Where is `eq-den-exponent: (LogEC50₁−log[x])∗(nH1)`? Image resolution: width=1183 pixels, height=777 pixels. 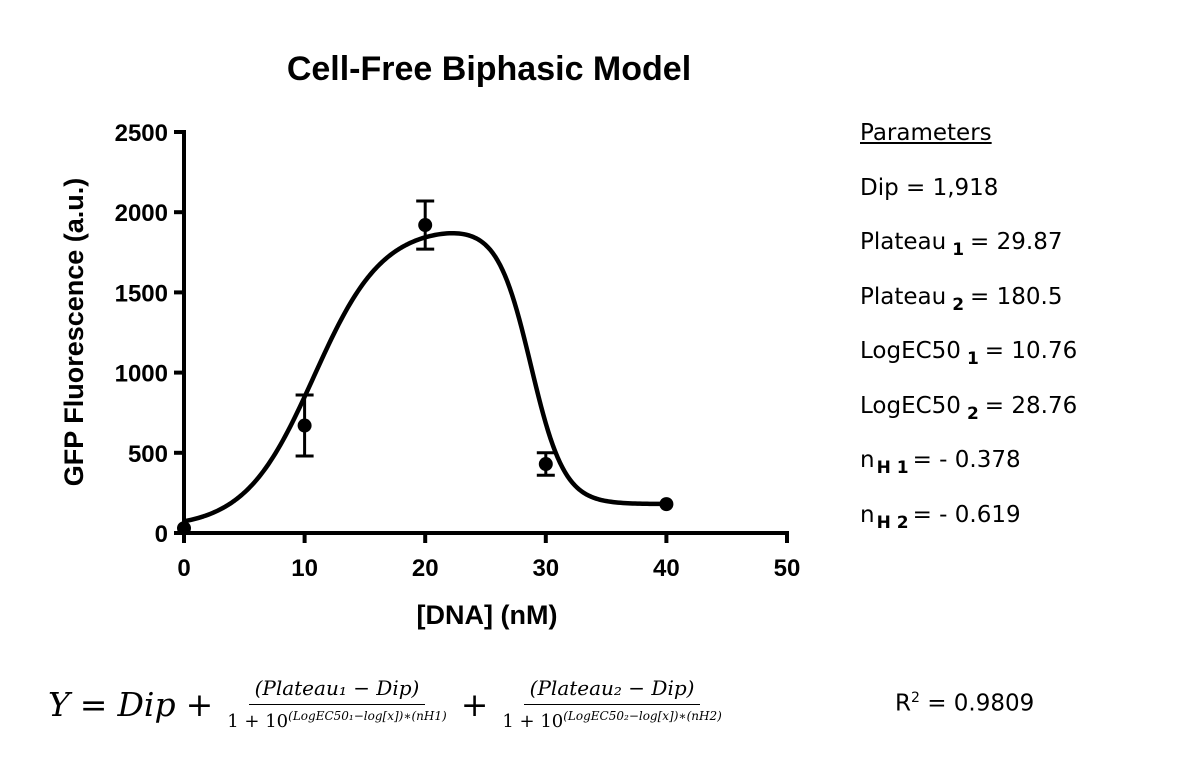
eq-den-exponent: (LogEC50₁−log[x])∗(nH1) is located at coordinates (367, 716).